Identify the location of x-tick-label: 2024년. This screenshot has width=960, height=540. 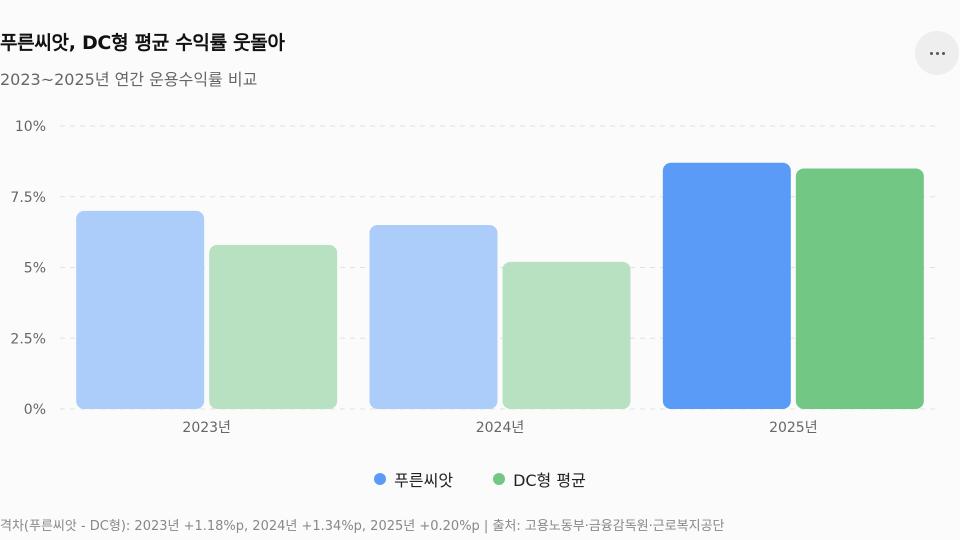
(500, 428).